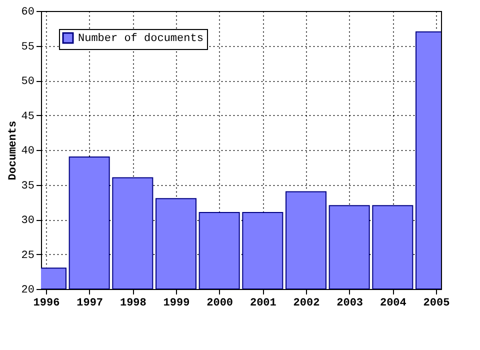 The width and height of the screenshot is (480, 350). I want to click on x-tick-label: 1998, so click(133, 304).